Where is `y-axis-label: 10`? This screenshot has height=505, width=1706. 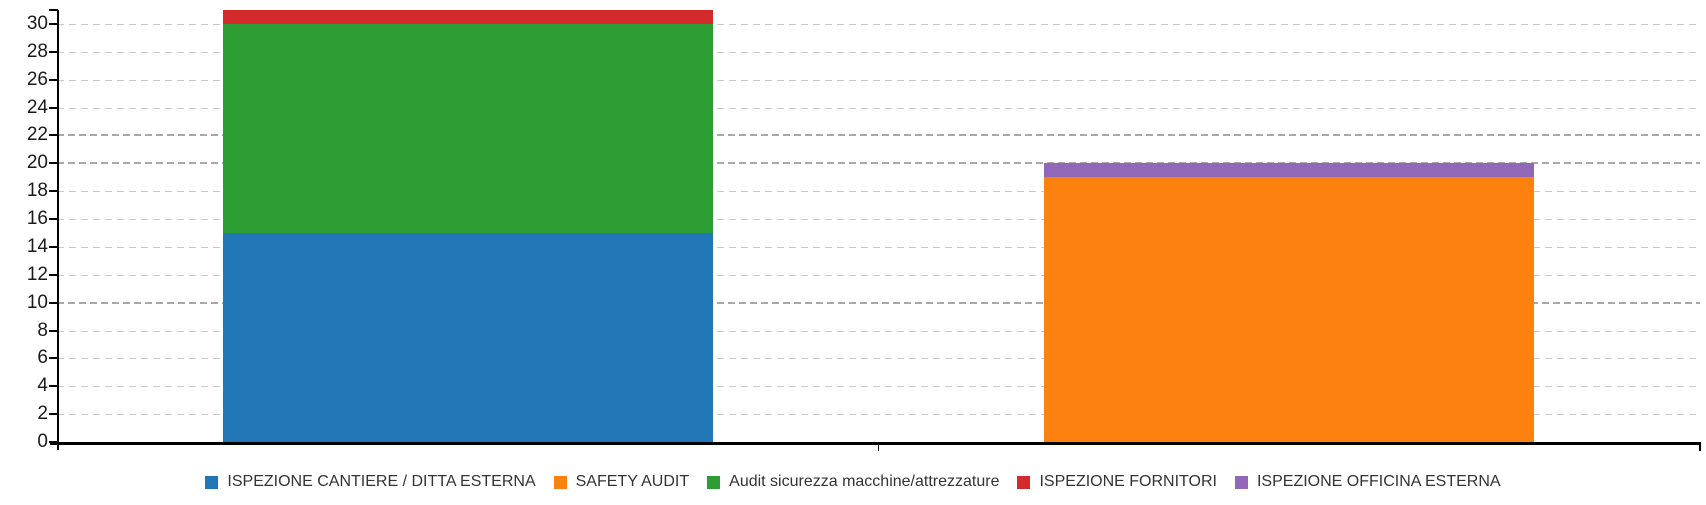
y-axis-label: 10 is located at coordinates (37, 302).